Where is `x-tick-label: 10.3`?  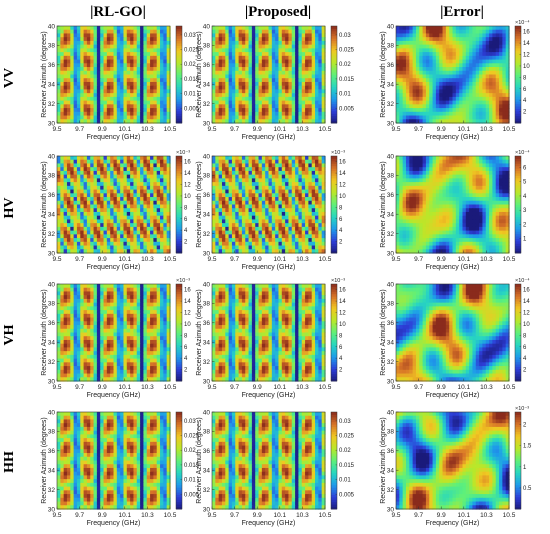 x-tick-label: 10.3 is located at coordinates (147, 259).